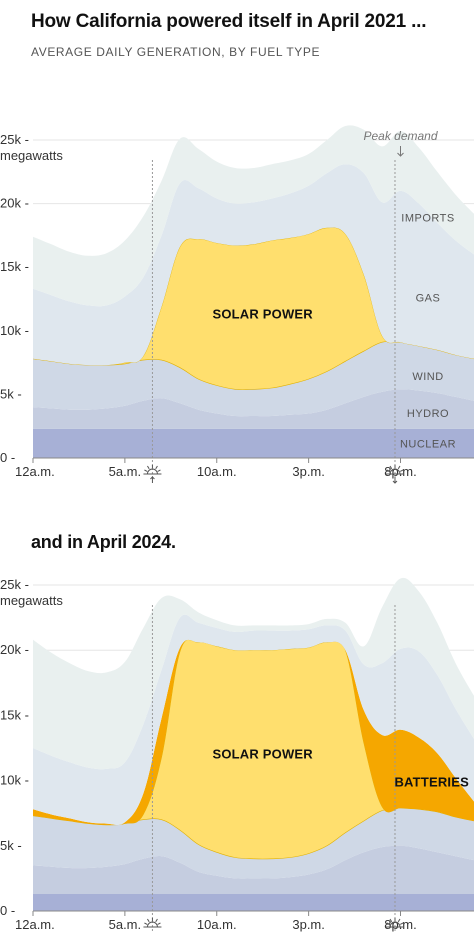 The image size is (474, 937). I want to click on chart-subtitle: AVERAGE DAILY GENERATION, BY FUEL TYPE, so click(176, 52).